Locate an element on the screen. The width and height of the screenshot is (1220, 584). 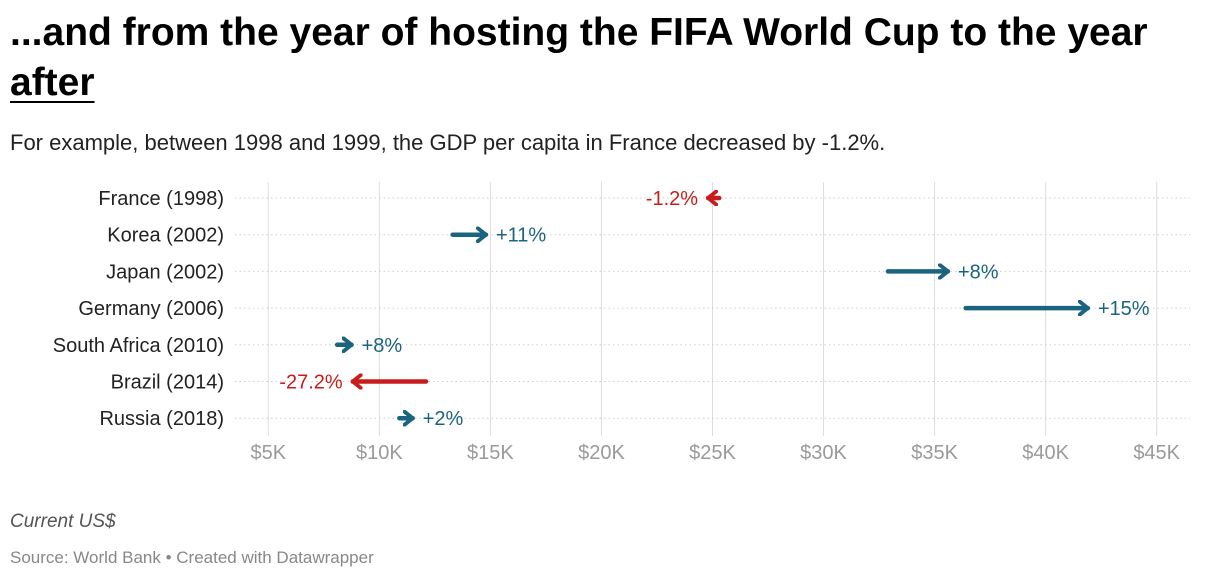
change-label: -27.2% is located at coordinates (311, 383).